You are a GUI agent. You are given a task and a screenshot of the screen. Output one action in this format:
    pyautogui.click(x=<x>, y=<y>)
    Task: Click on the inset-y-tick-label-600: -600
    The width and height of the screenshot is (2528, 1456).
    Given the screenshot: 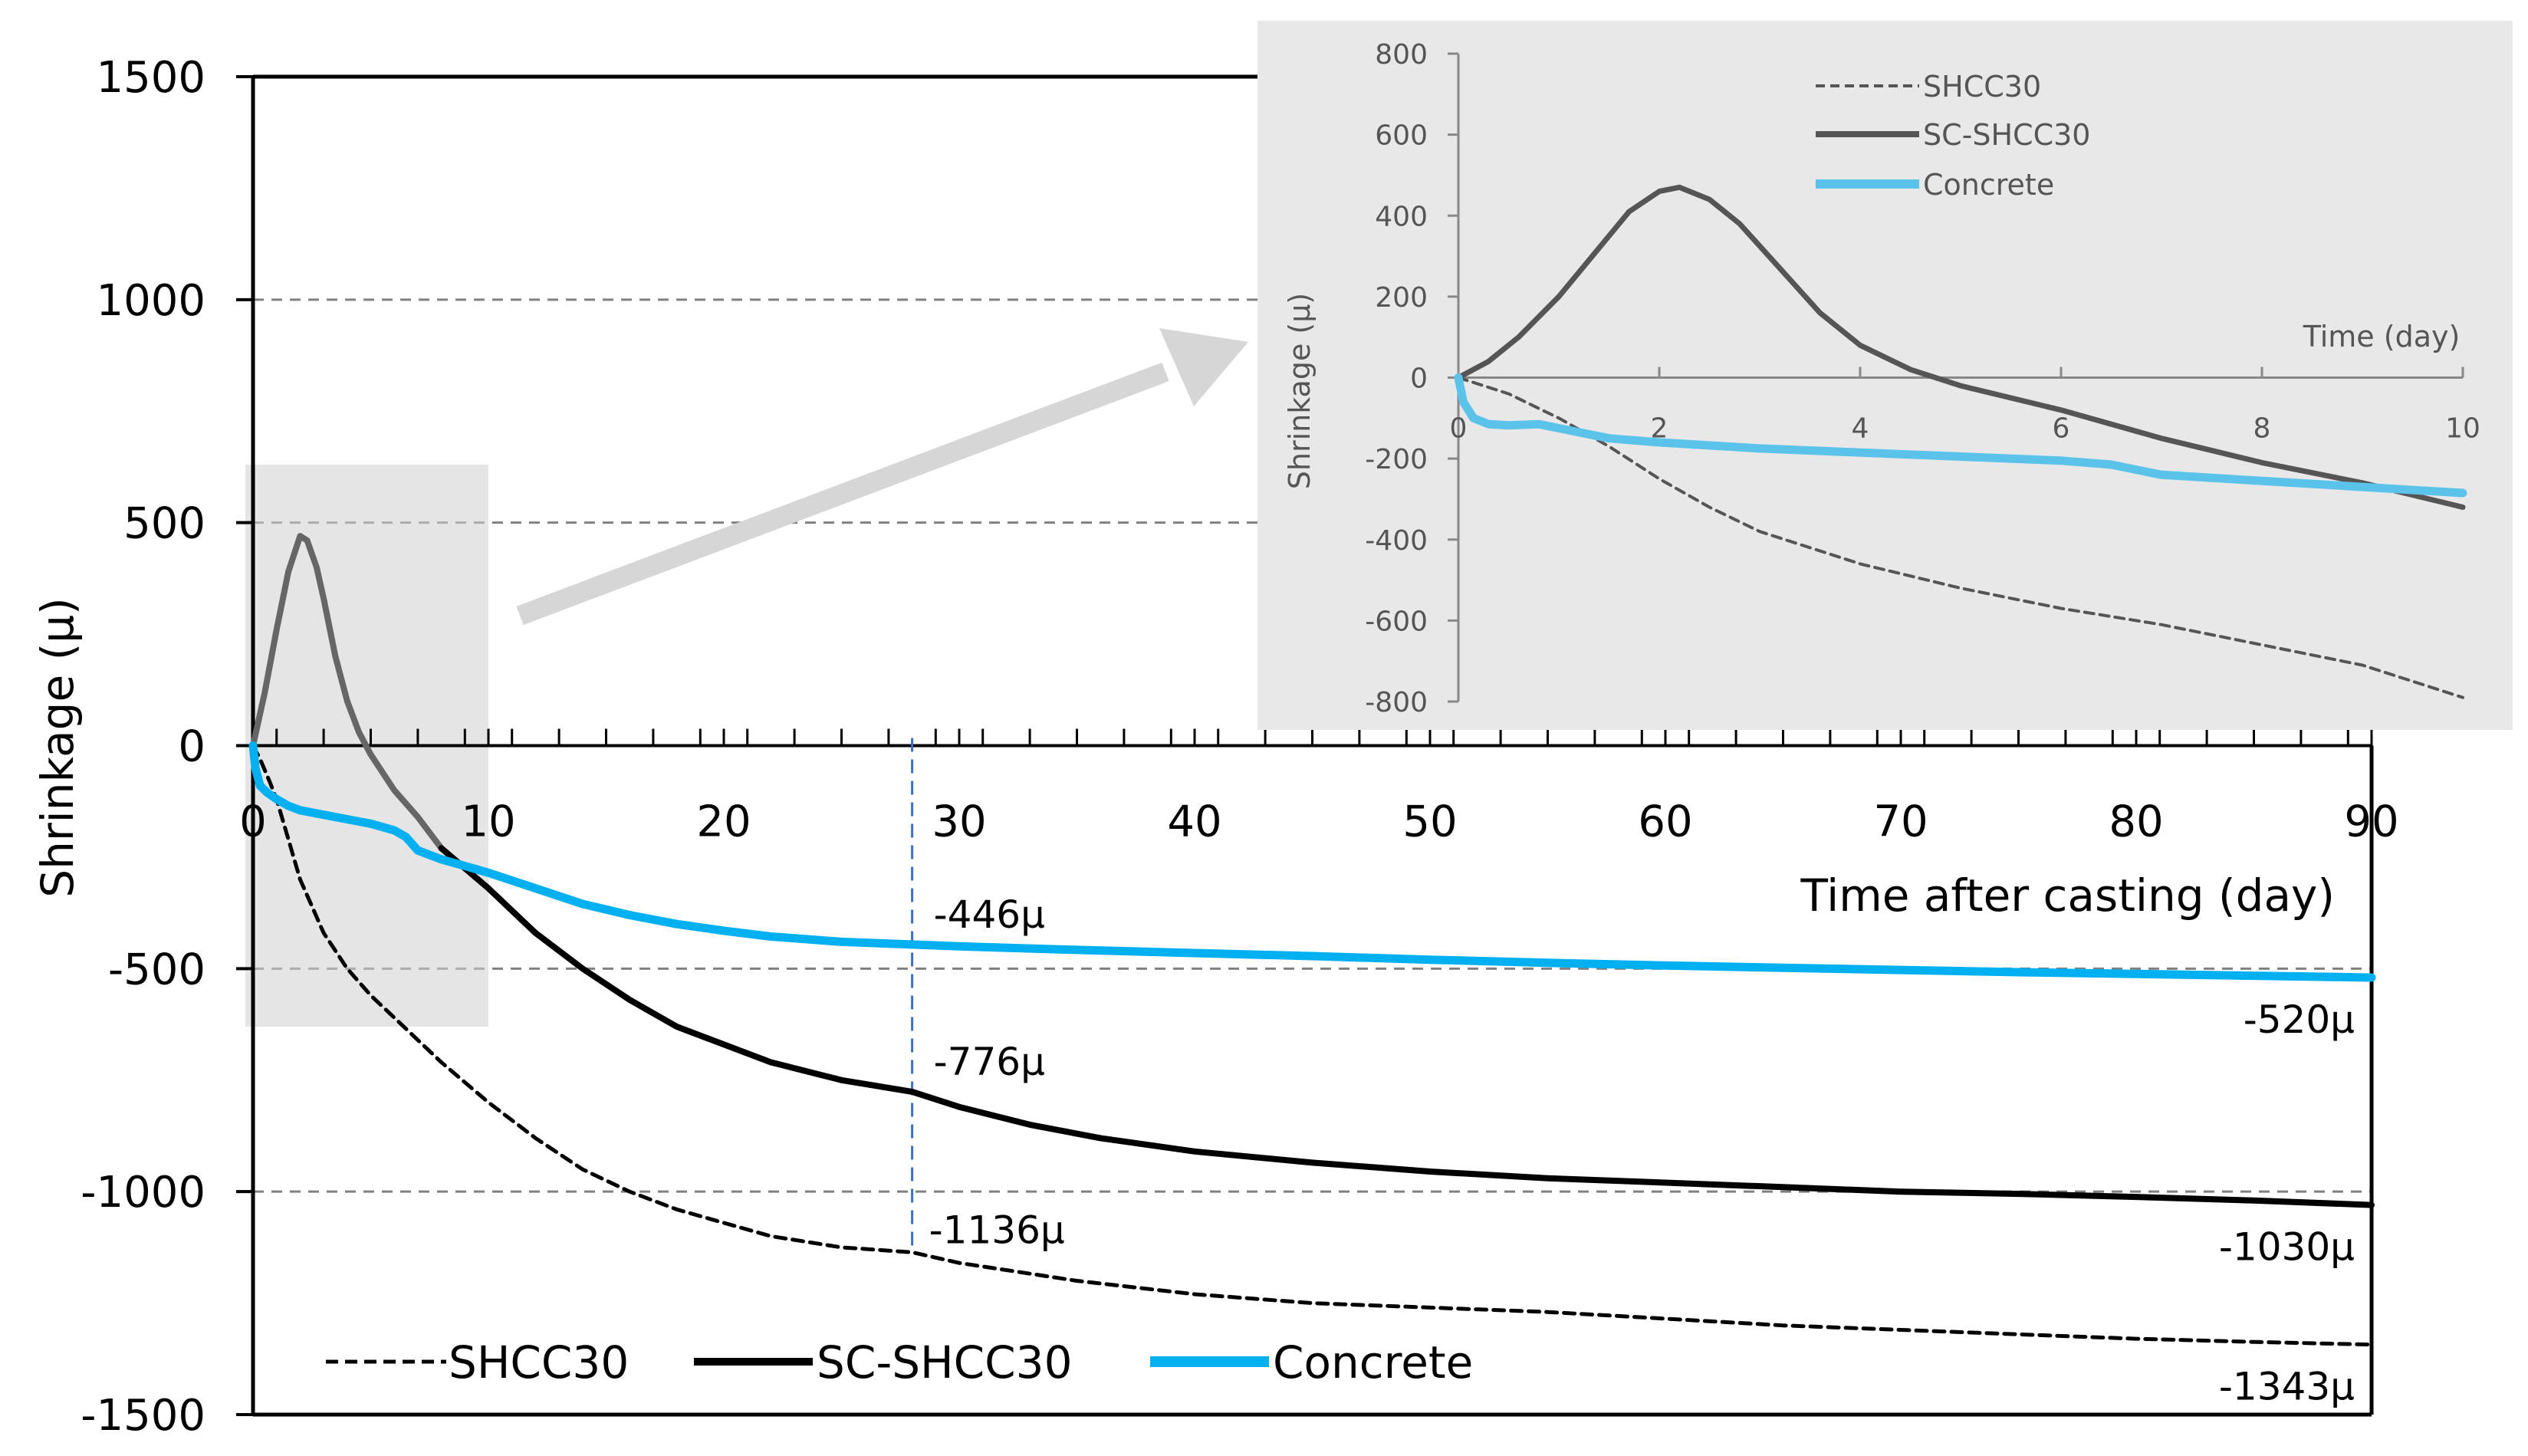 What is the action you would take?
    pyautogui.click(x=1397, y=621)
    